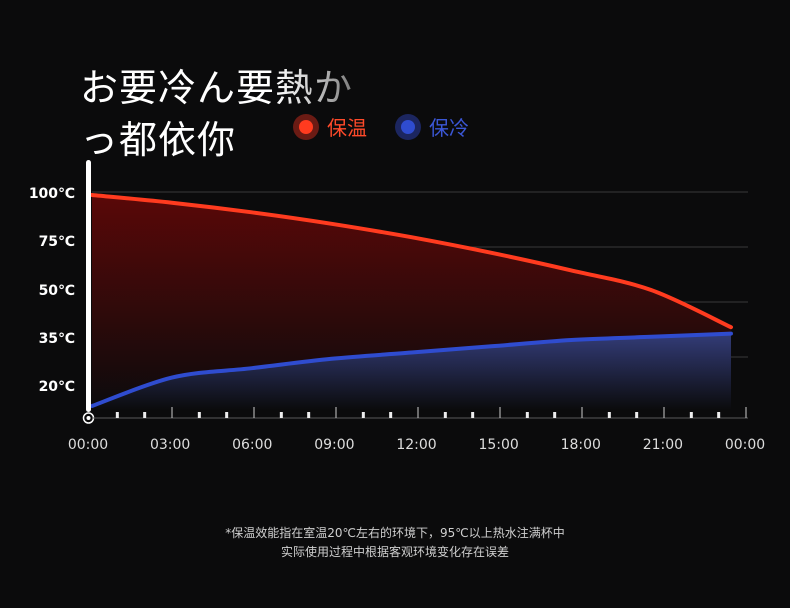 Image resolution: width=790 pixels, height=608 pixels. What do you see at coordinates (663, 445) in the screenshot?
I see `x-tick-label: 21:00` at bounding box center [663, 445].